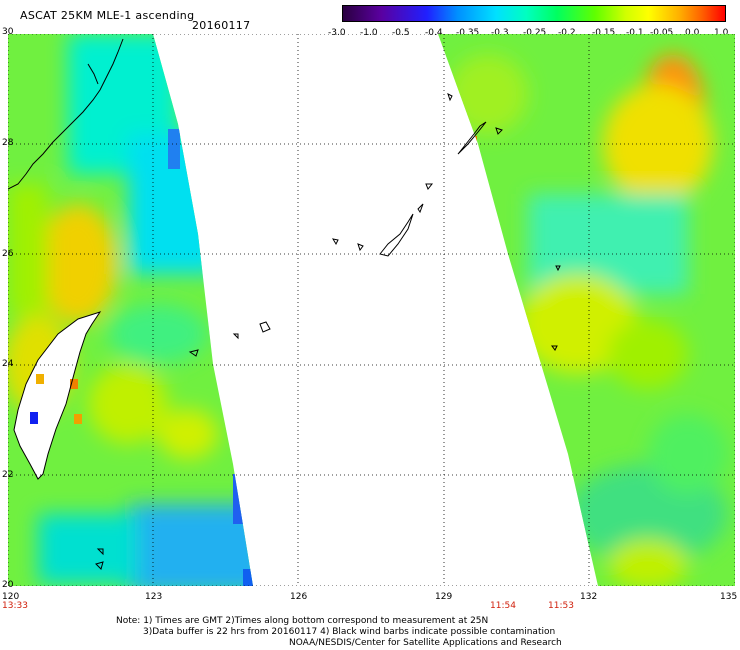 The image size is (740, 650). Describe the element at coordinates (337, 33) in the screenshot. I see `cb-label: -3.0` at that location.